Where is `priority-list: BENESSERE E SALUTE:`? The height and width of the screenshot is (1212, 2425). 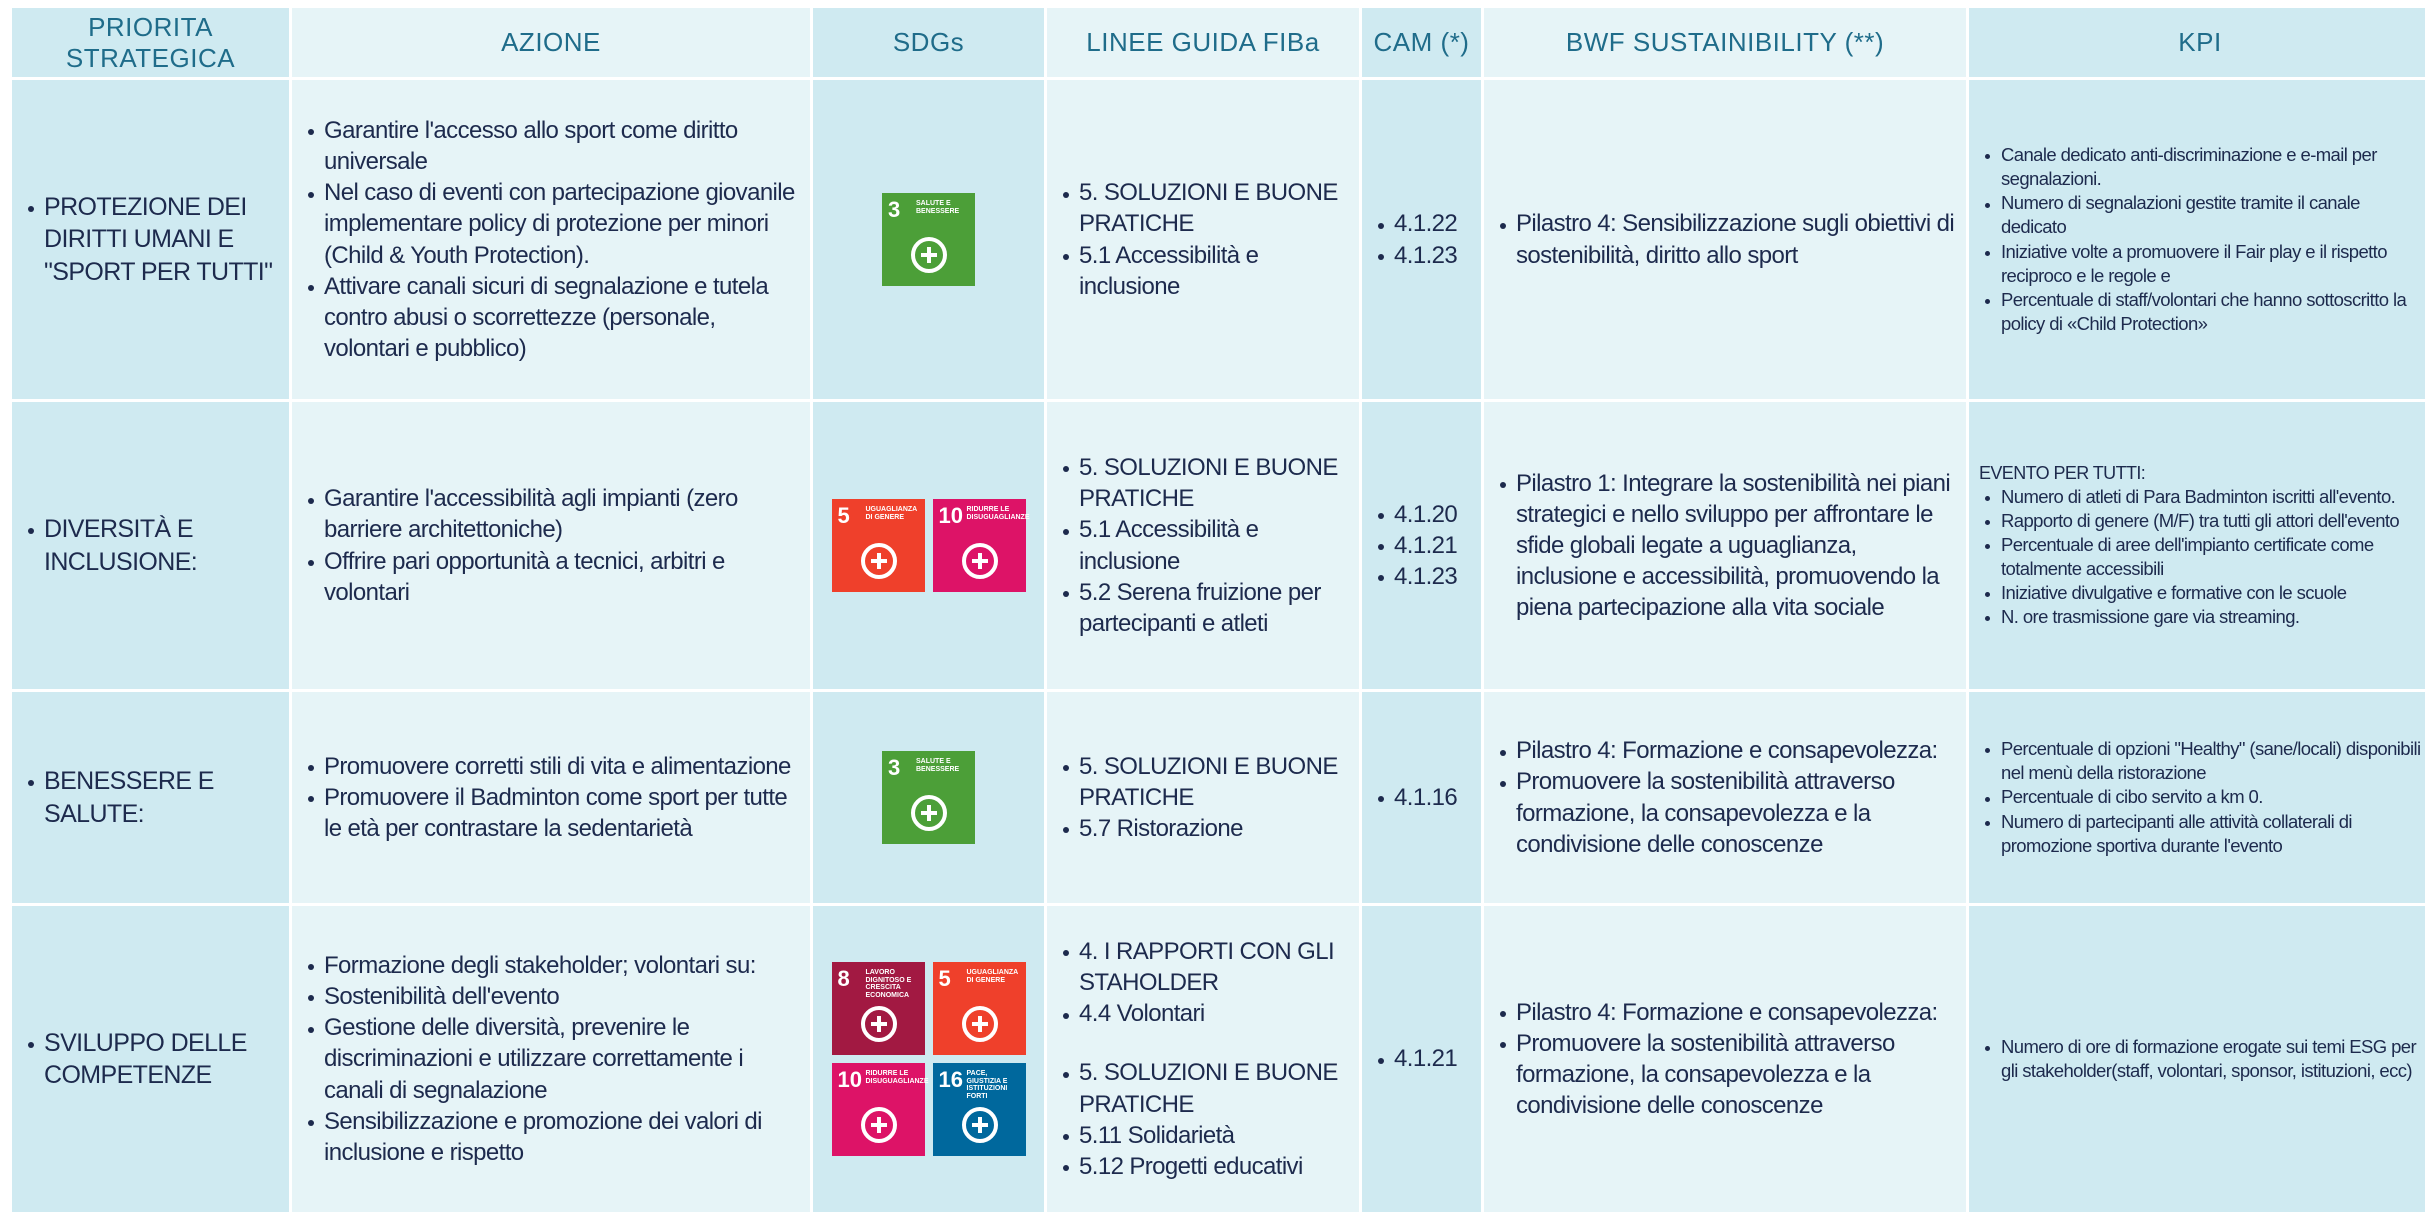 priority-list: BENESSERE E SALUTE: is located at coordinates (150, 797).